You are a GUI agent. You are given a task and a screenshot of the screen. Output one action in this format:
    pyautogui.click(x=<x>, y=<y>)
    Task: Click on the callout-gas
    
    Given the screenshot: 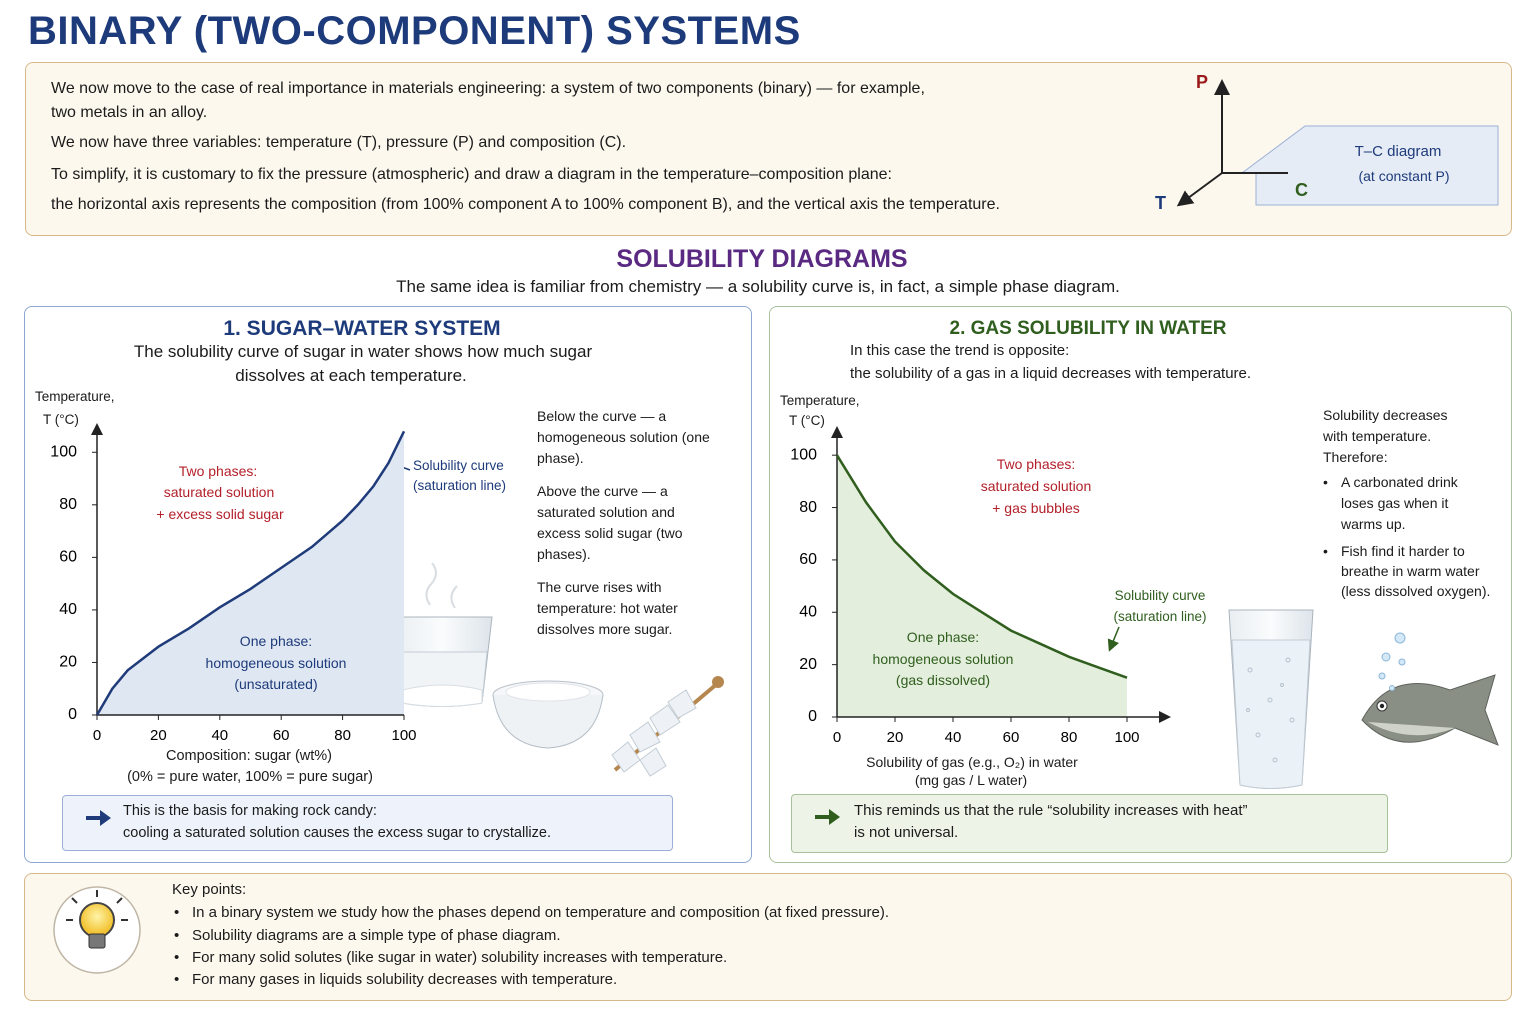 What is the action you would take?
    pyautogui.click(x=1089, y=823)
    